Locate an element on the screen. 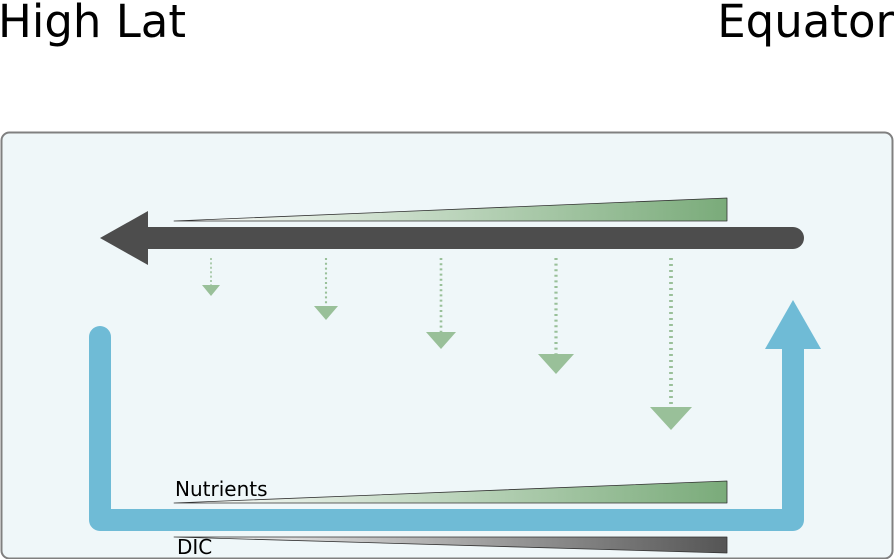 This screenshot has width=894, height=559. title-equator: Equator is located at coordinates (805, 24).